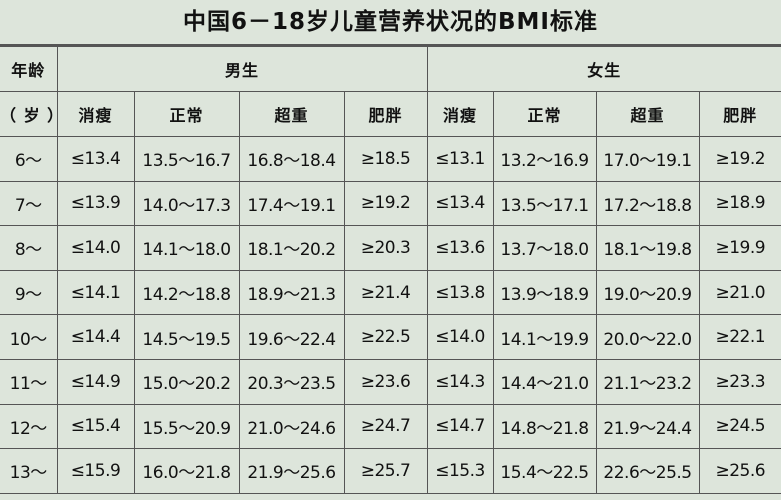 This screenshot has width=781, height=500. I want to click on bmi-cell: 18.1～20.2, so click(291, 248).